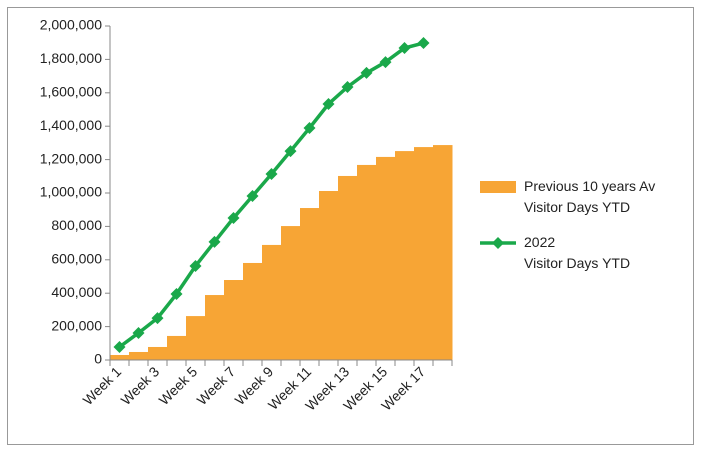 This screenshot has width=701, height=453. I want to click on y-tick-label: 200,000, so click(76, 325).